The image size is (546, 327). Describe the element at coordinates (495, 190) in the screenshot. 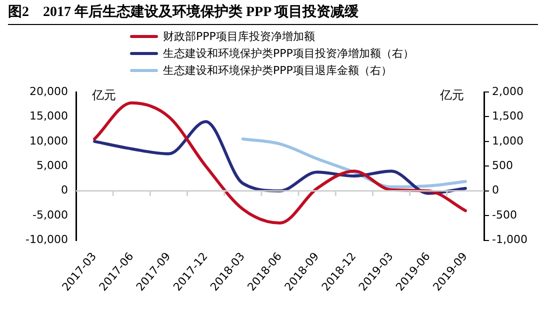

I see `y2-tick-label: 0` at that location.